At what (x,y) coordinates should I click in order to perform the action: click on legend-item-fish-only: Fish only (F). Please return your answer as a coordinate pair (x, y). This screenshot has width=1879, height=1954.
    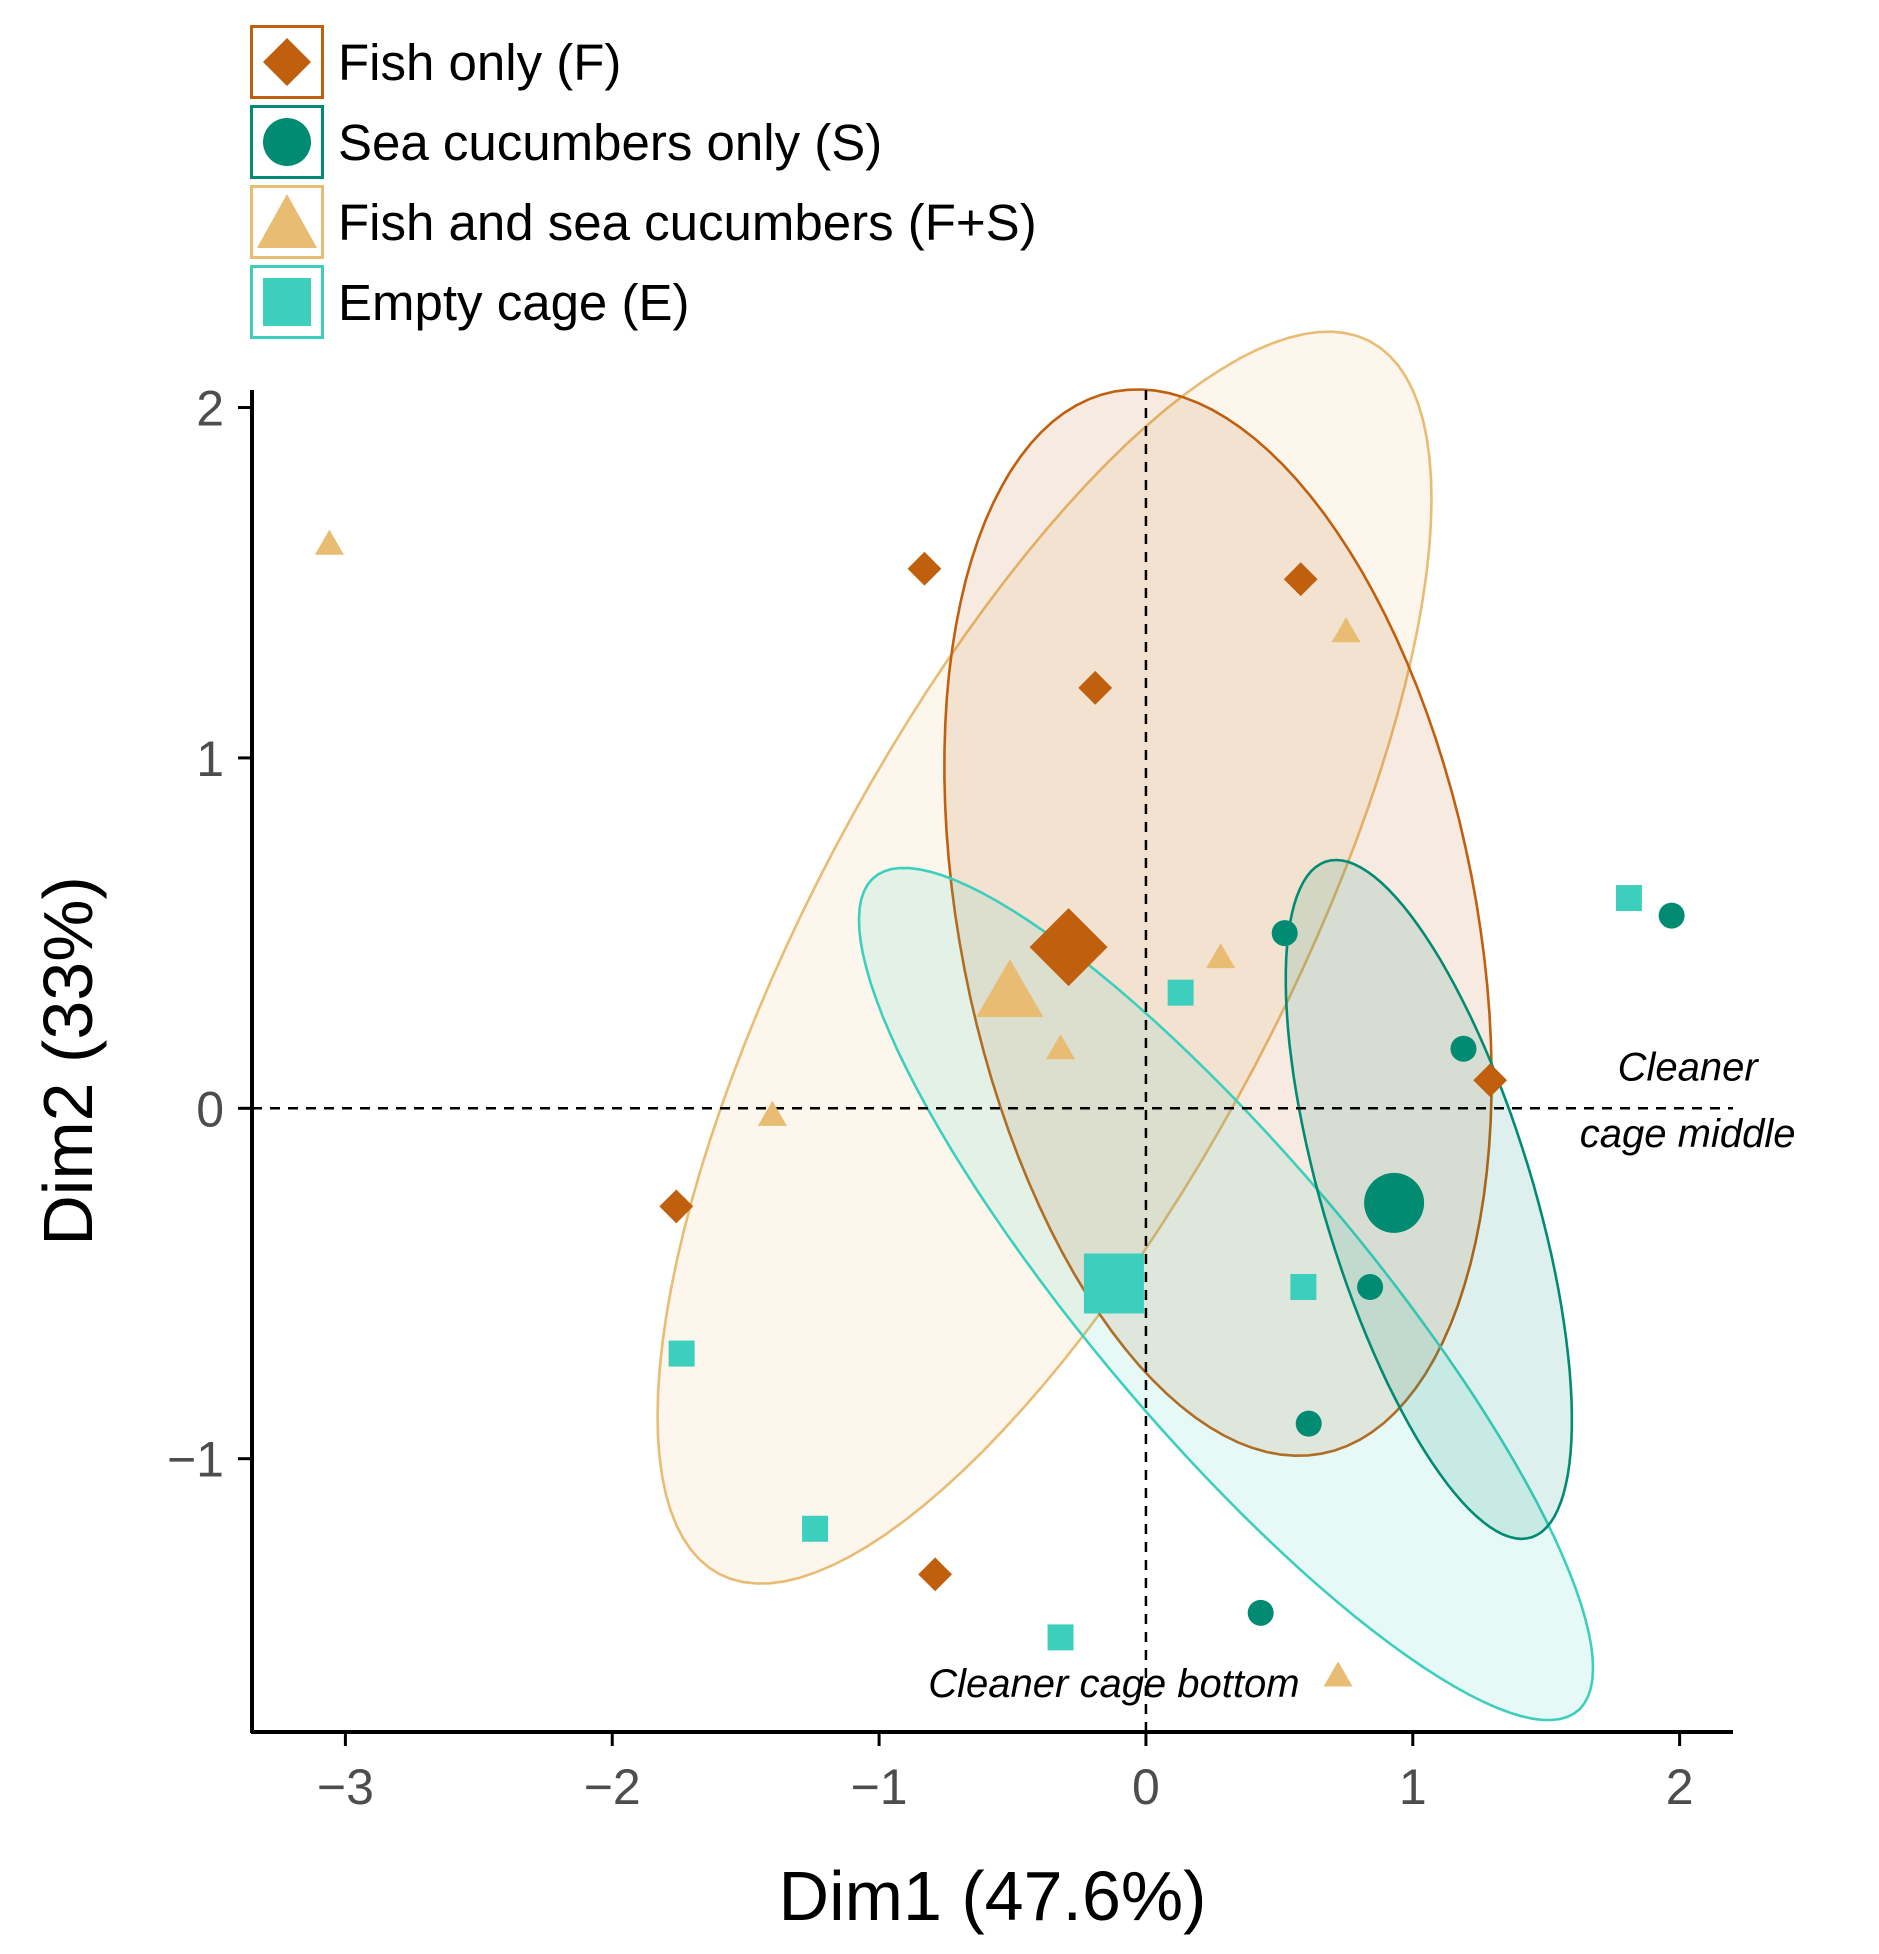
    Looking at the image, I should click on (643, 62).